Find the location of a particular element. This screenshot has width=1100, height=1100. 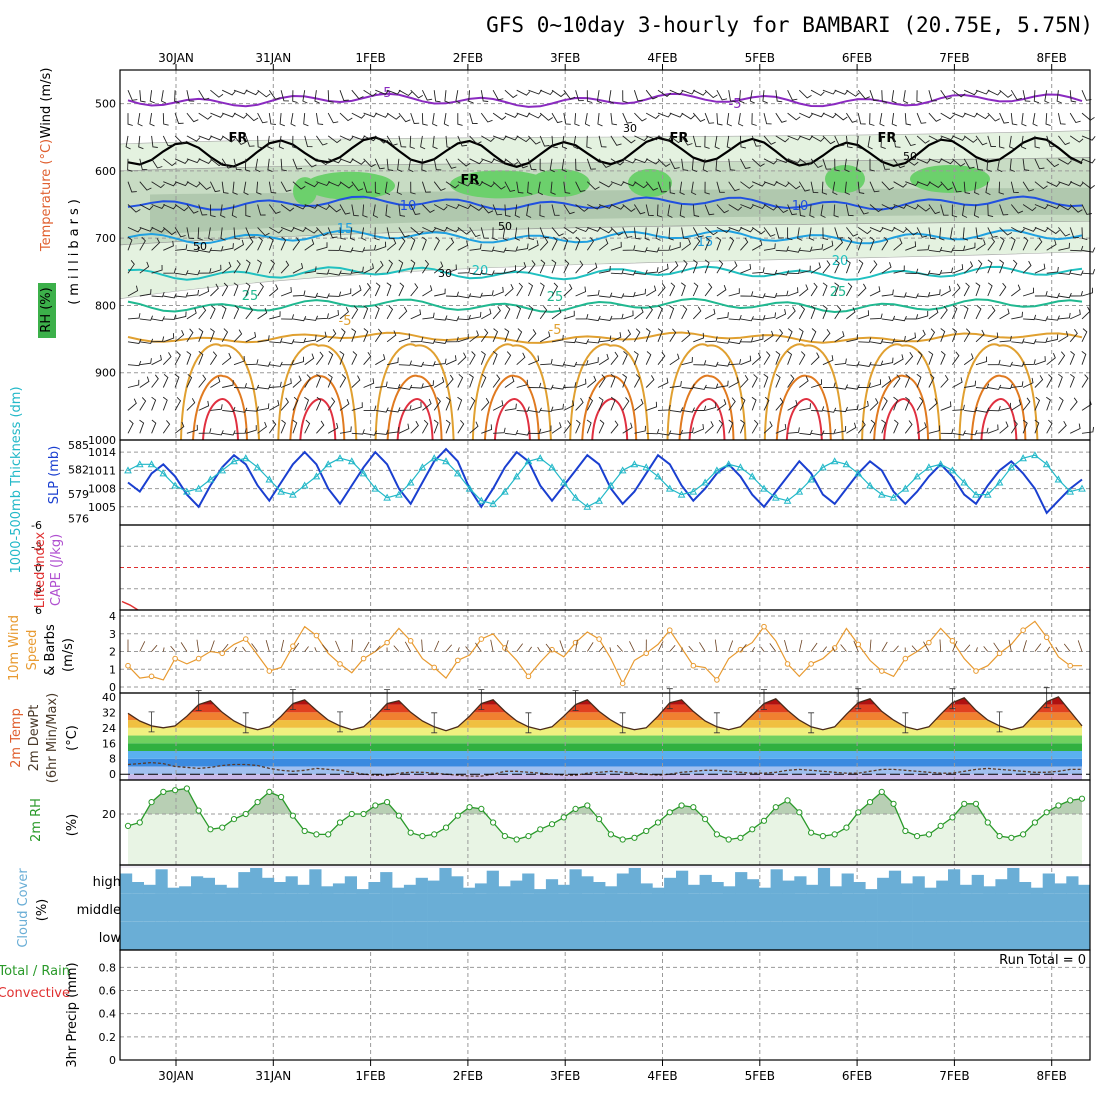

top-date-label: 1FEB is located at coordinates (370, 58).